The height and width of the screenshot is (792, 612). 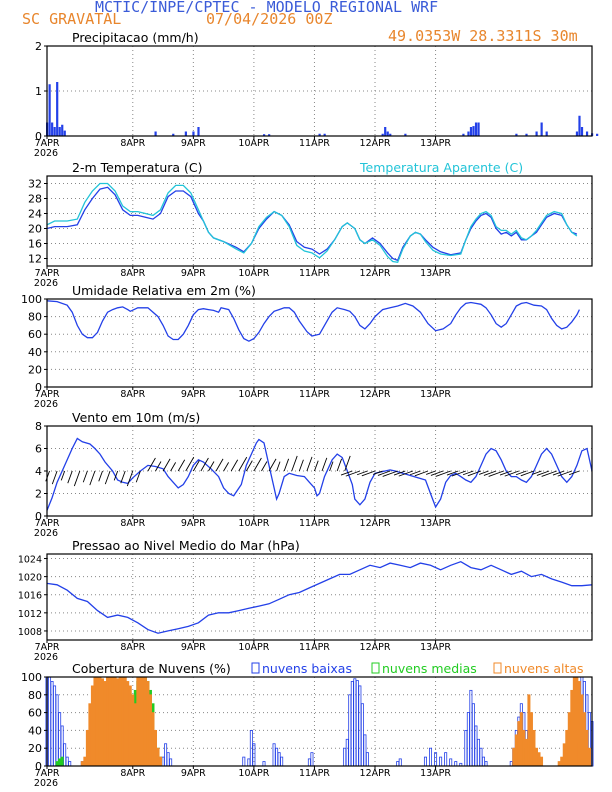 I want to click on y-tick-label: 0, so click(x=38, y=516).